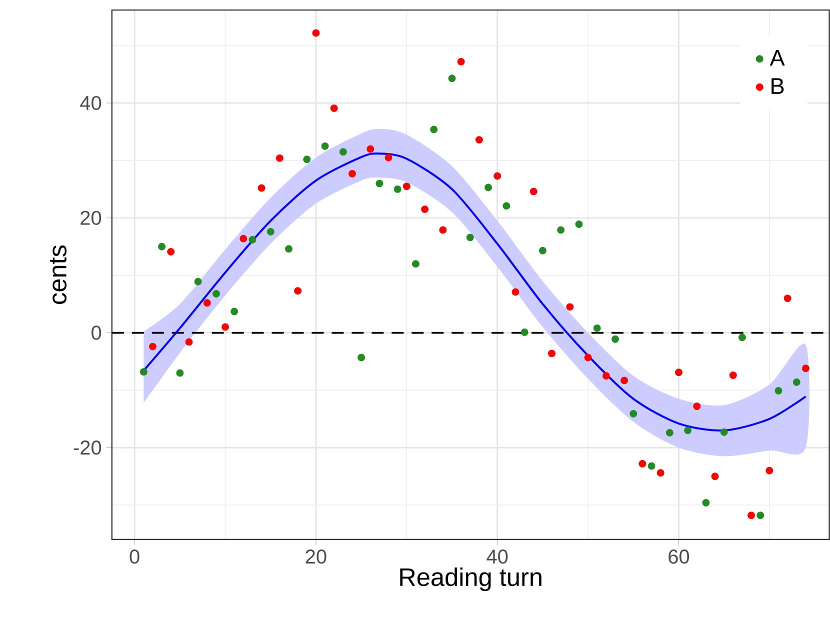  What do you see at coordinates (97, 332) in the screenshot?
I see `y-tick-label: 0` at bounding box center [97, 332].